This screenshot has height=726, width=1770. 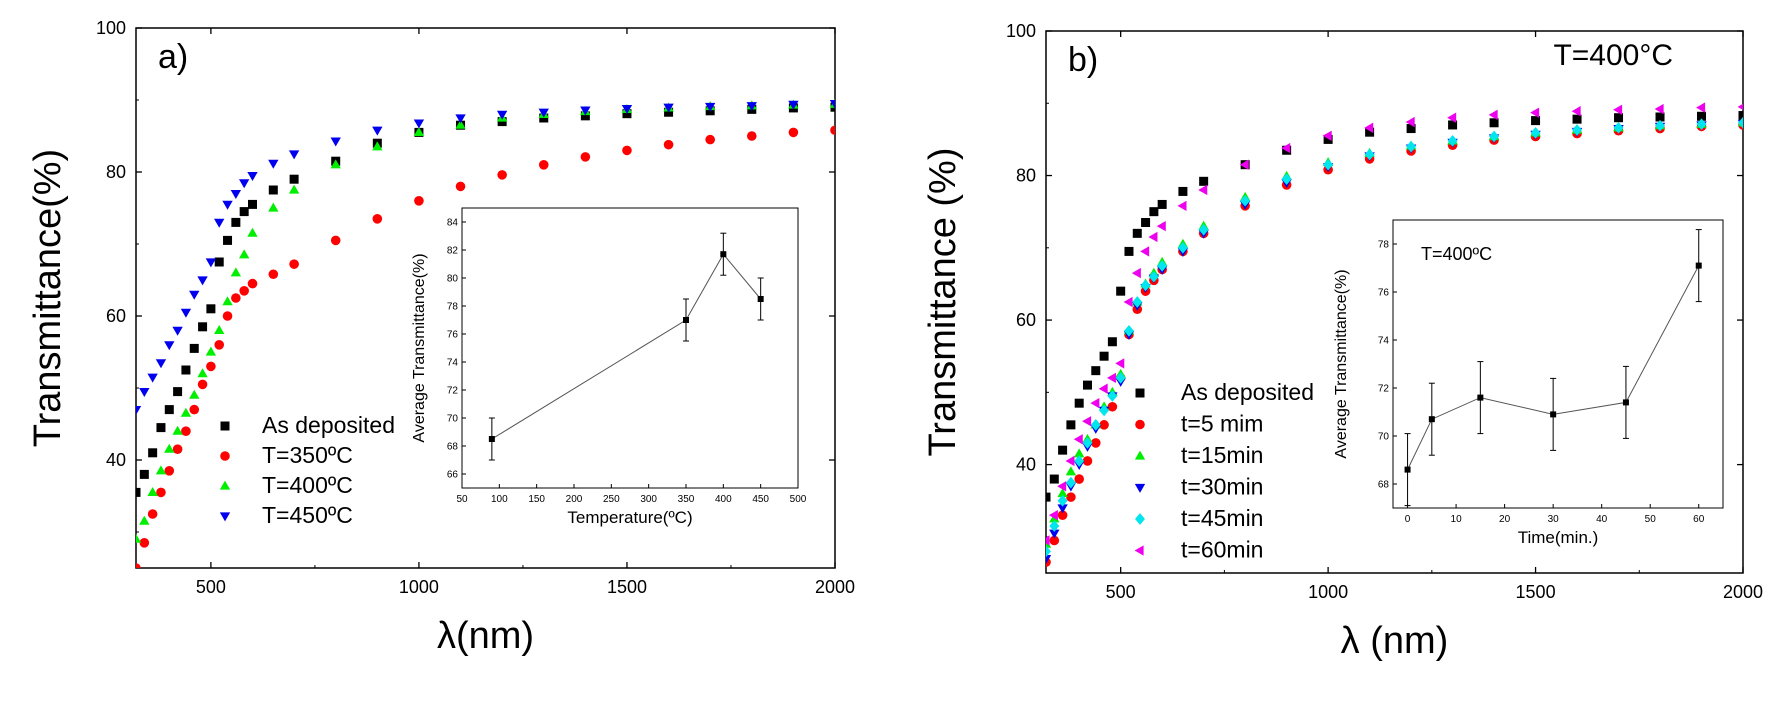 I want to click on inset-y-tick-label: 66, so click(x=453, y=475).